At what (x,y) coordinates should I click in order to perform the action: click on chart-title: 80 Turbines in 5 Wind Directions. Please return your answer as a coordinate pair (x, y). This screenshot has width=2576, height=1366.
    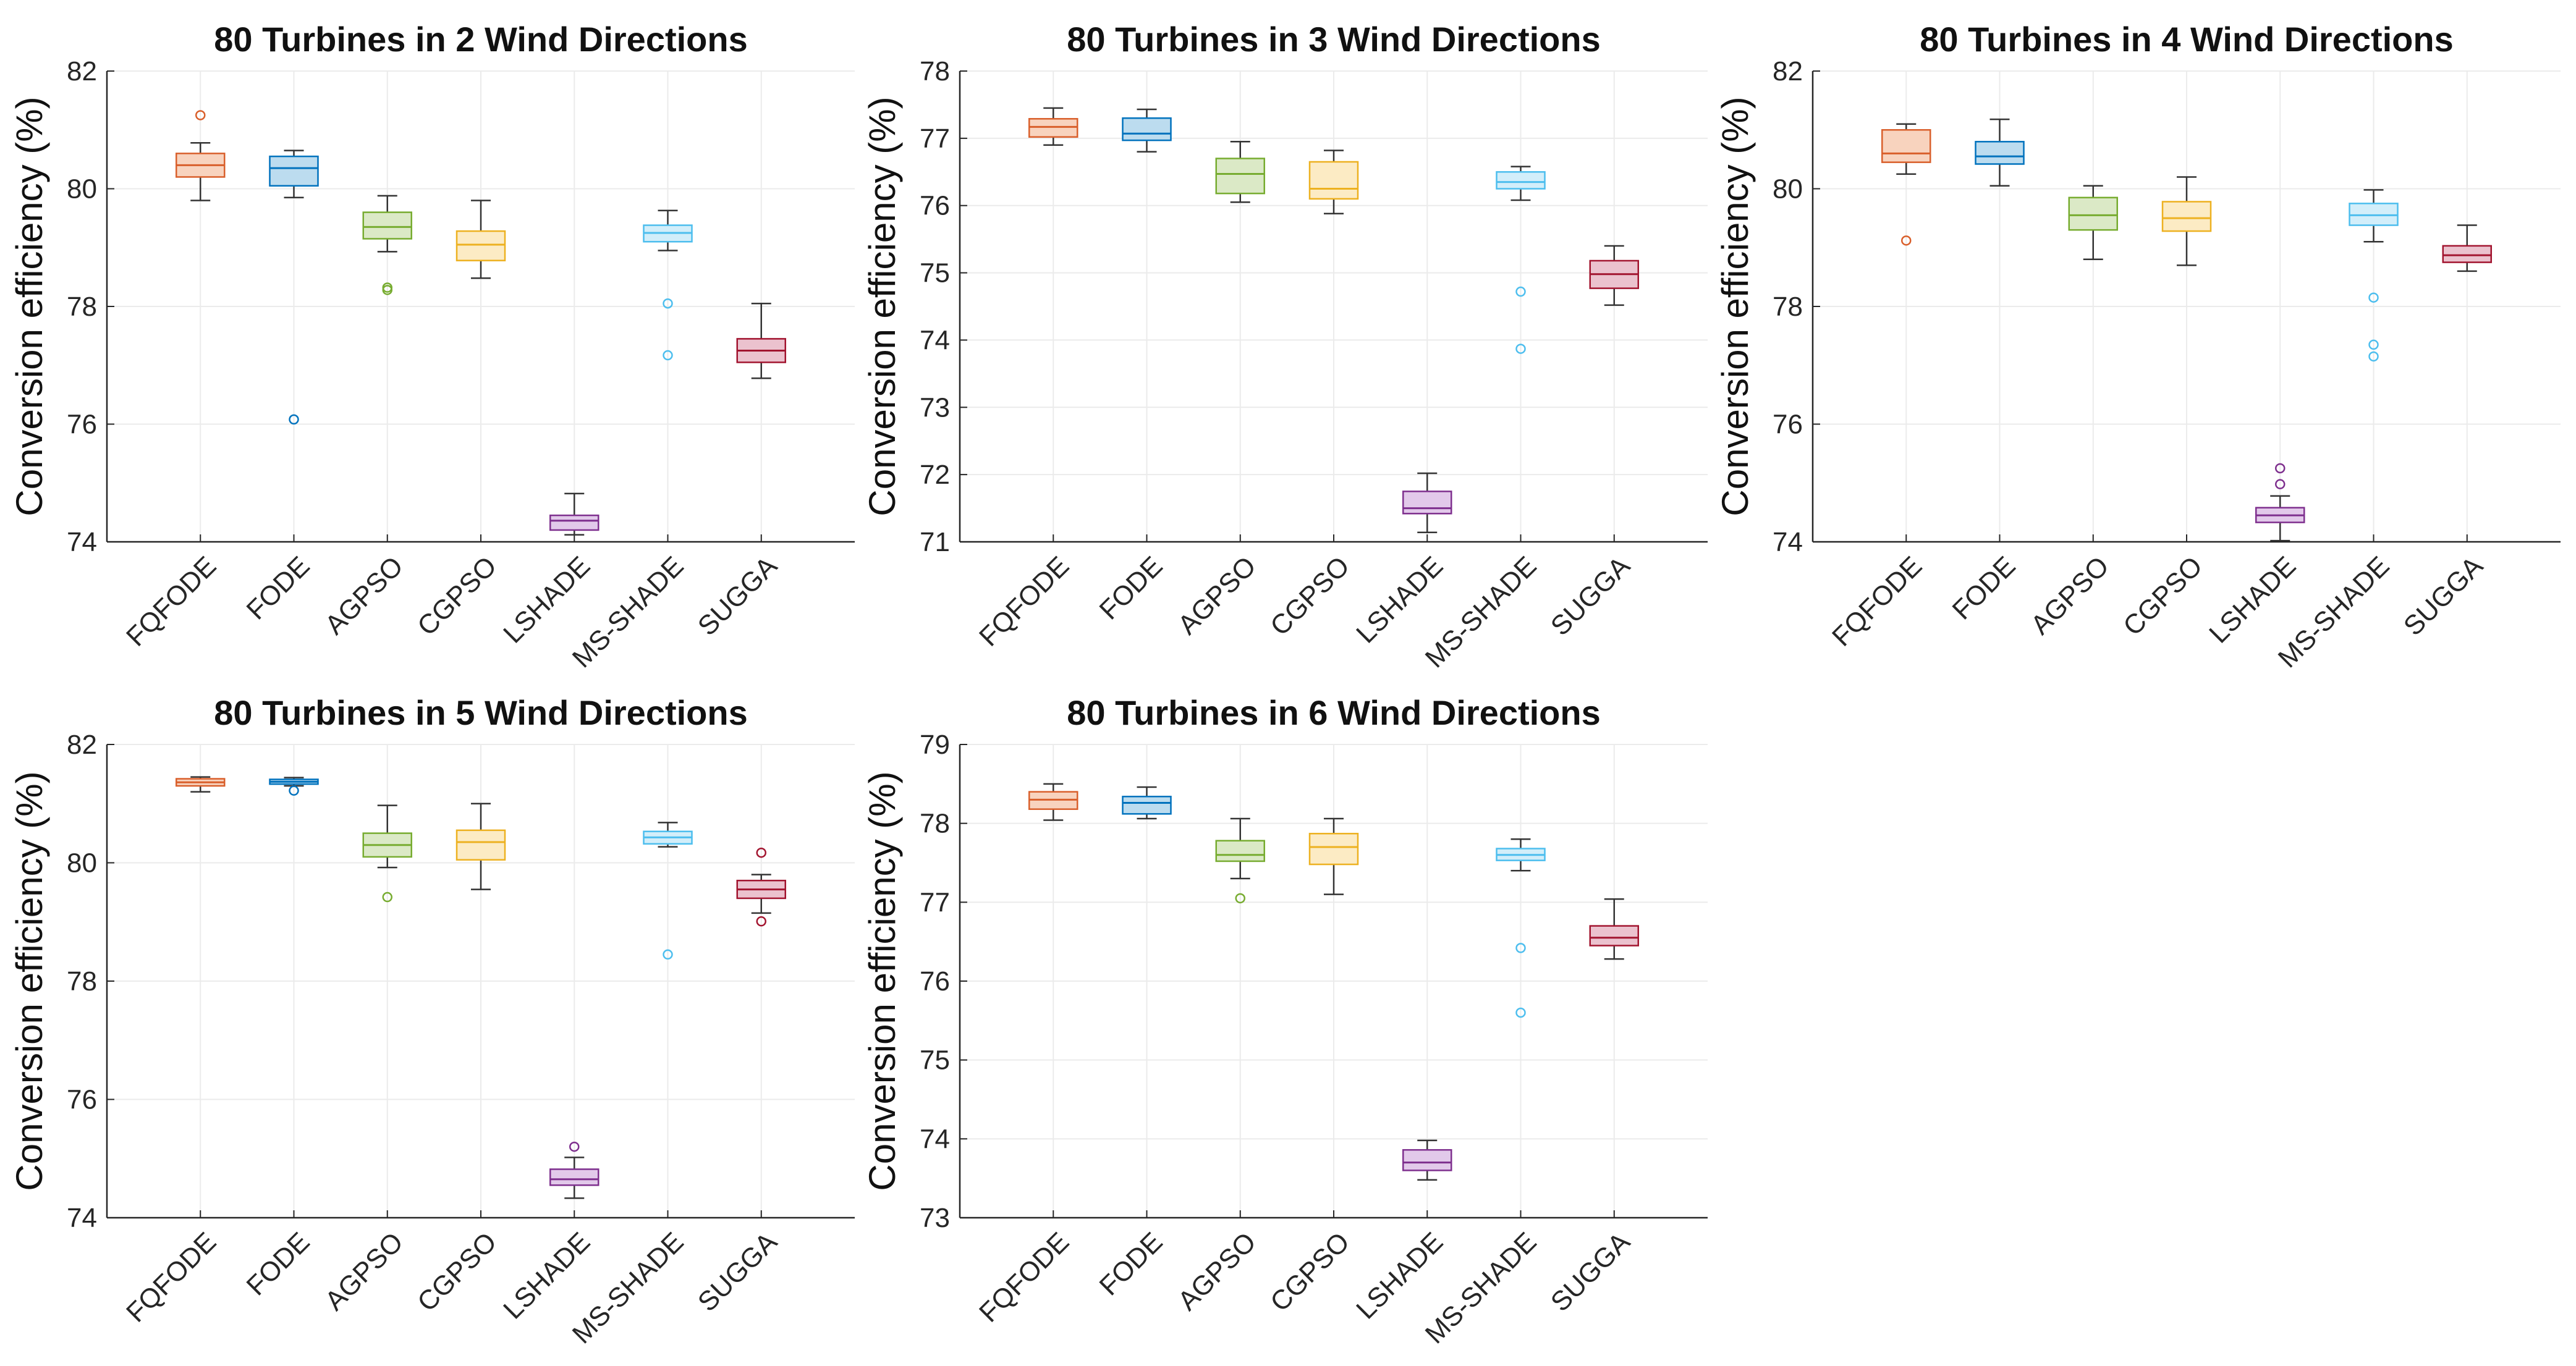
    Looking at the image, I should click on (481, 712).